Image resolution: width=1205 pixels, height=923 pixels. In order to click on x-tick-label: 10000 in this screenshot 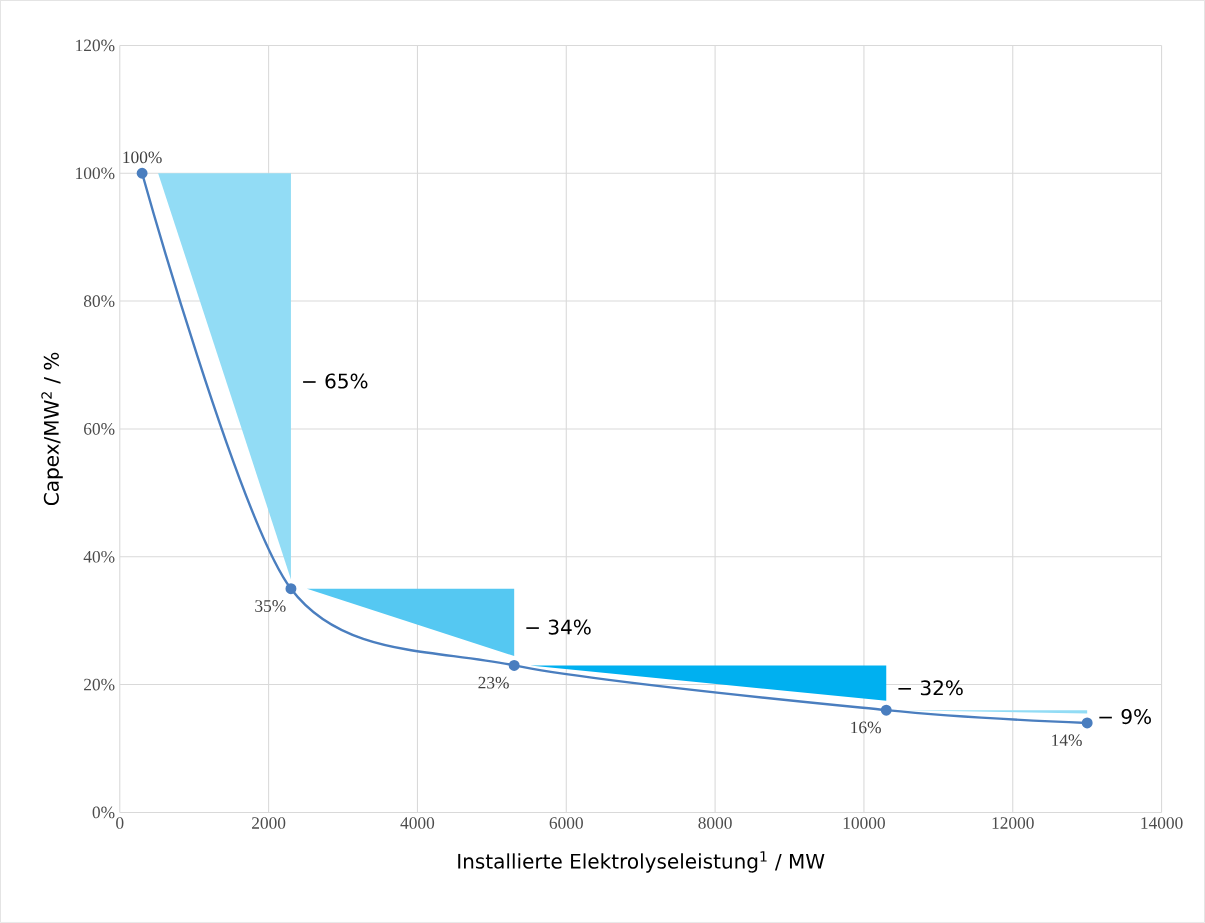, I will do `click(864, 823)`.